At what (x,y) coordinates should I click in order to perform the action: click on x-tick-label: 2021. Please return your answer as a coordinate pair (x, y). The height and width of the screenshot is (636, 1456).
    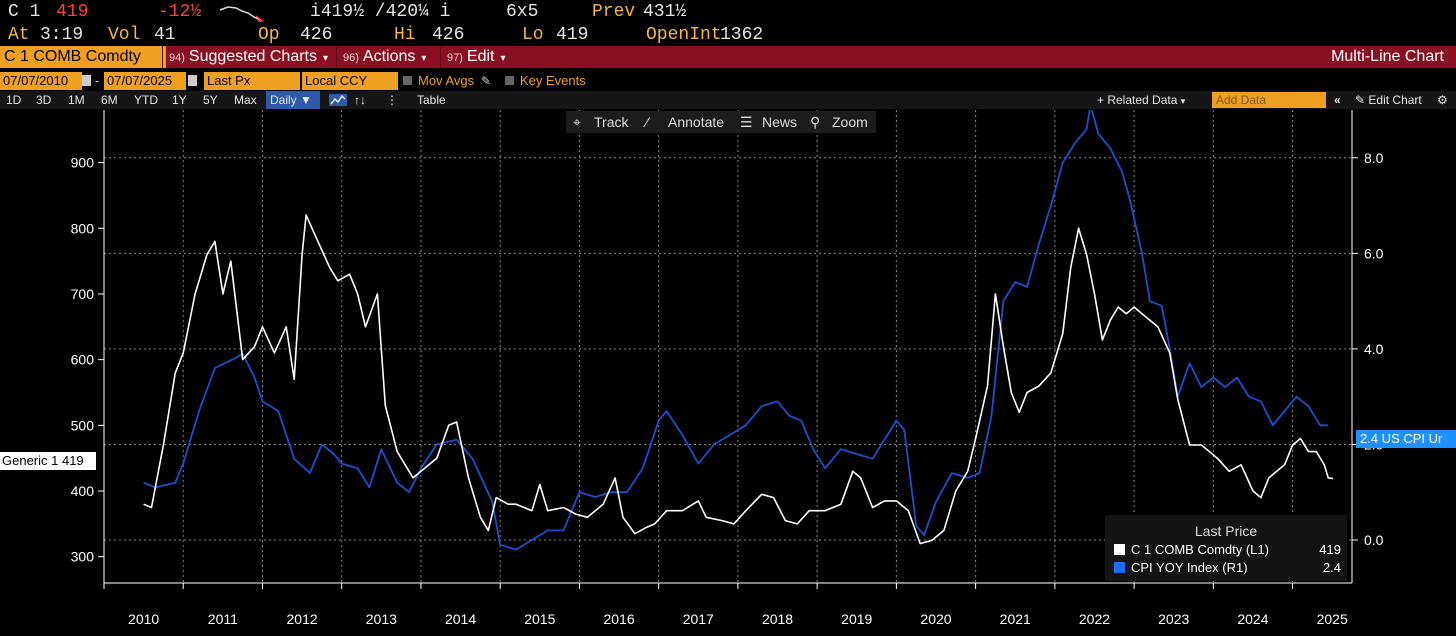
    Looking at the image, I should click on (1015, 619).